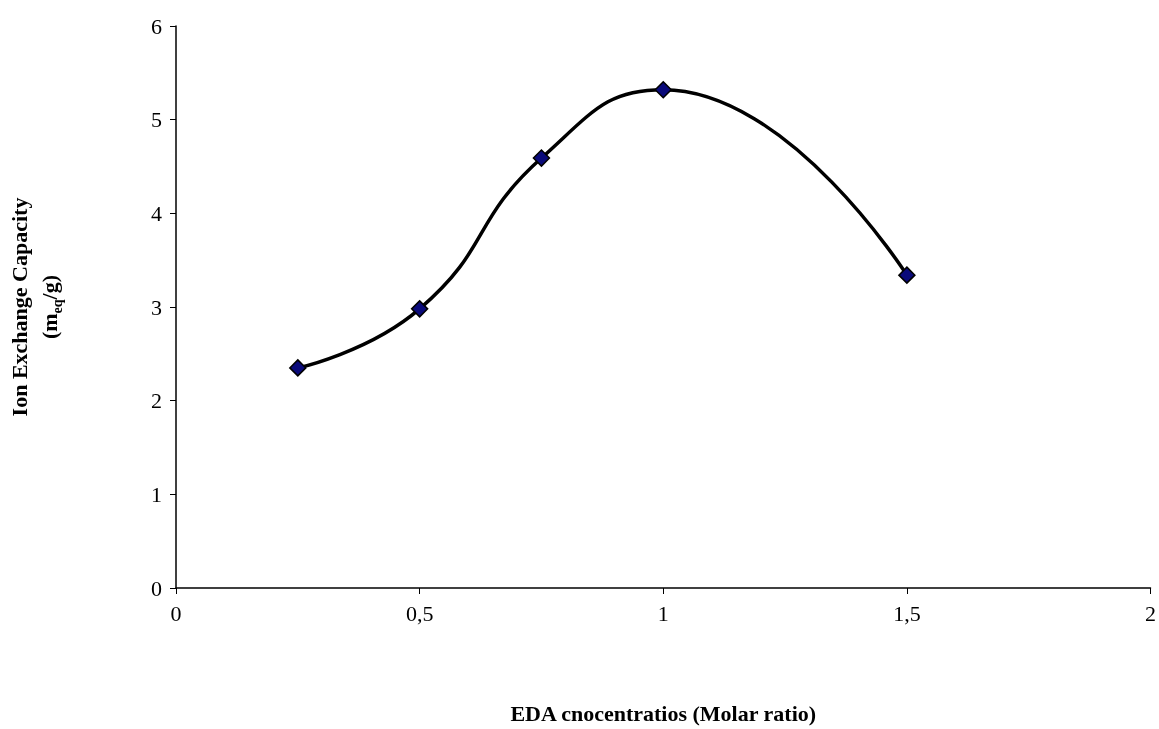  What do you see at coordinates (156, 588) in the screenshot?
I see `y-tick-label: 0` at bounding box center [156, 588].